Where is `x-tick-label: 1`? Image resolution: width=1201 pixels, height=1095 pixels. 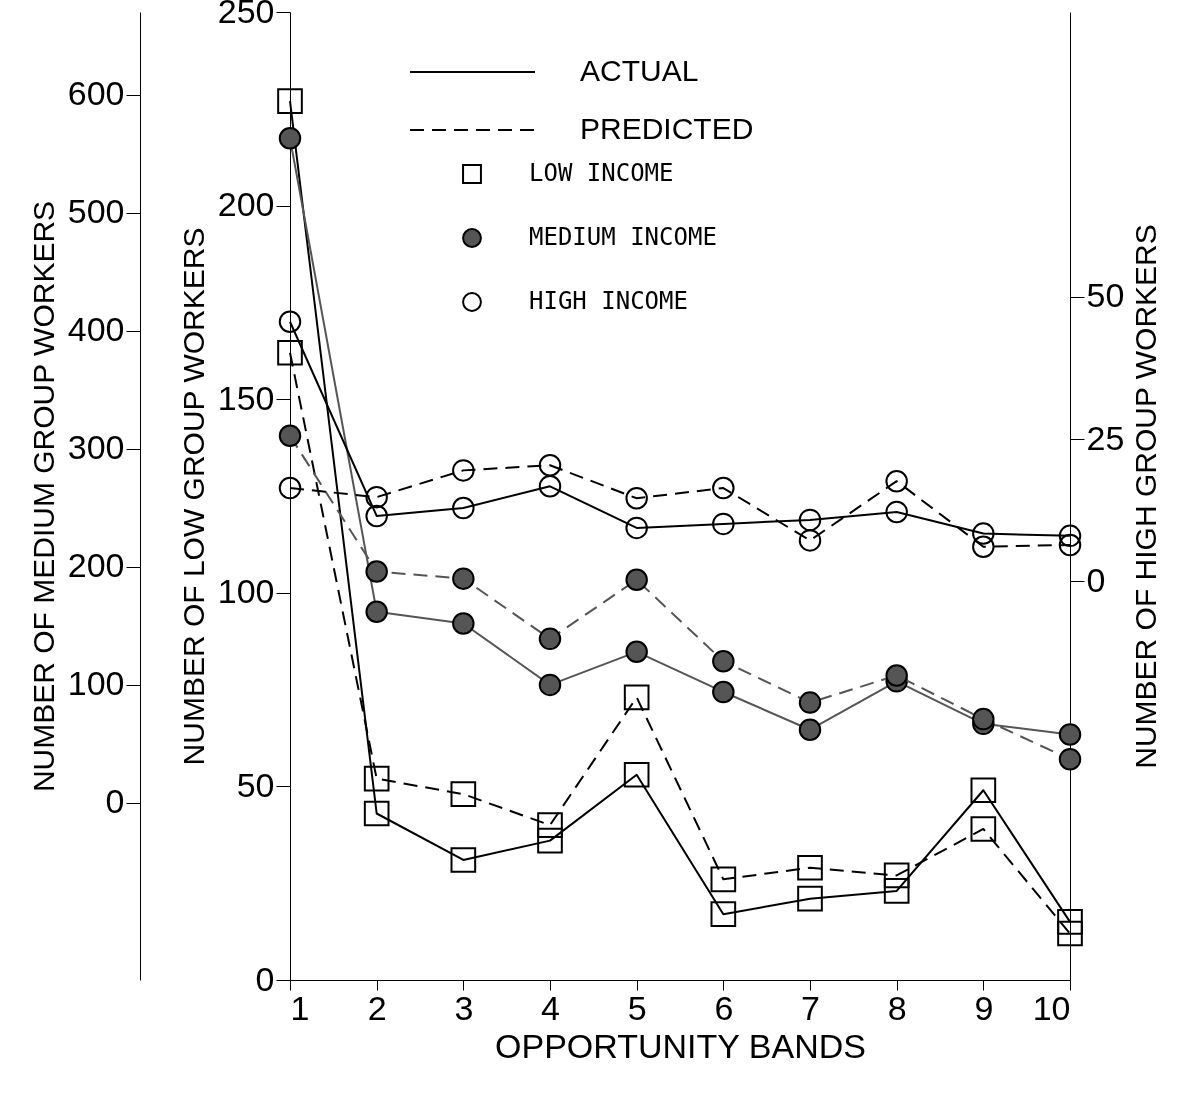 x-tick-label: 1 is located at coordinates (300, 1007).